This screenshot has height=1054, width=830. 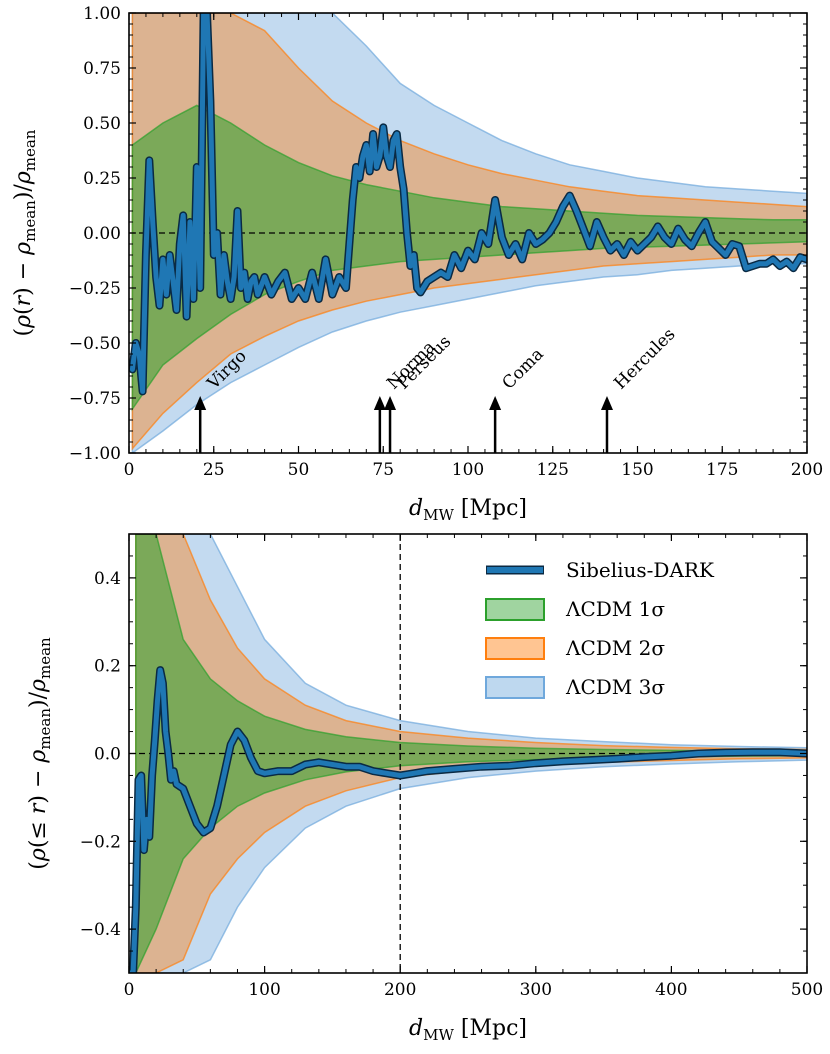 I want to click on y-tick-label: 0.25, so click(x=102, y=179).